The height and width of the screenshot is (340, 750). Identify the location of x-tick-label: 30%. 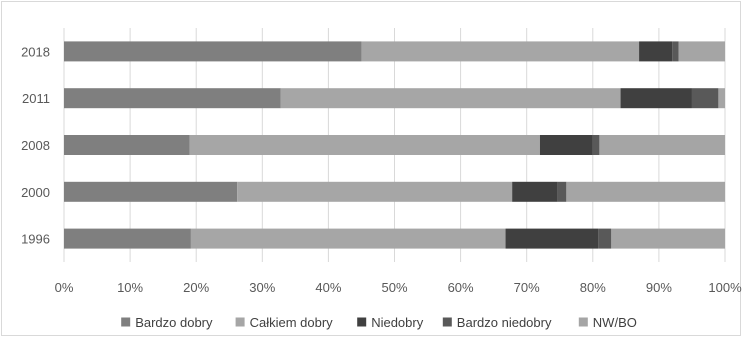
(262, 287).